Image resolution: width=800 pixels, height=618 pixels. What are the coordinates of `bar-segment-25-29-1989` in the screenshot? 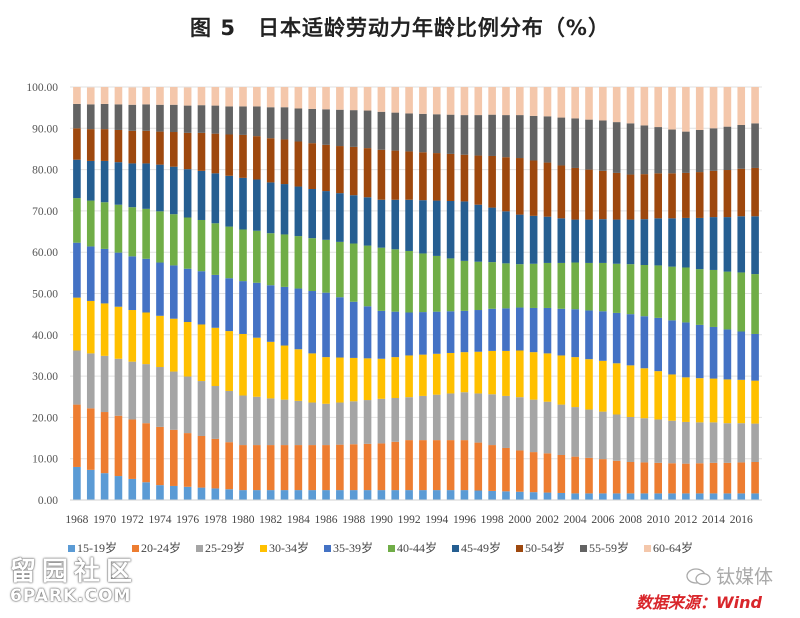 It's located at (367, 422).